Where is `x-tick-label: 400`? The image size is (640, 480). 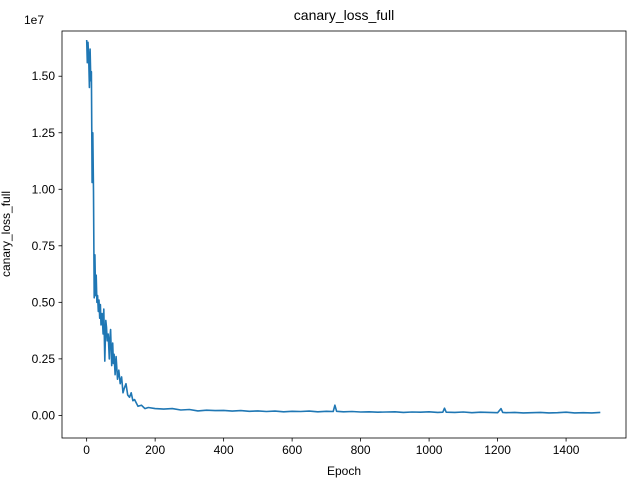 x-tick-label: 400 is located at coordinates (224, 450).